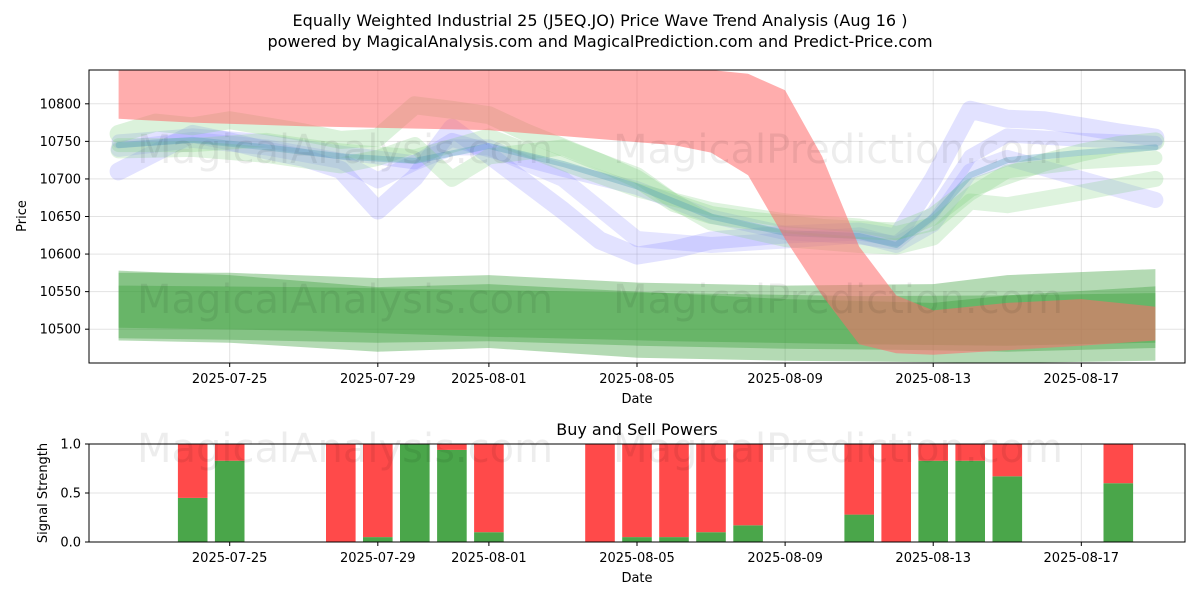  What do you see at coordinates (70, 494) in the screenshot?
I see `signal-y-tick-label-1: 0.5` at bounding box center [70, 494].